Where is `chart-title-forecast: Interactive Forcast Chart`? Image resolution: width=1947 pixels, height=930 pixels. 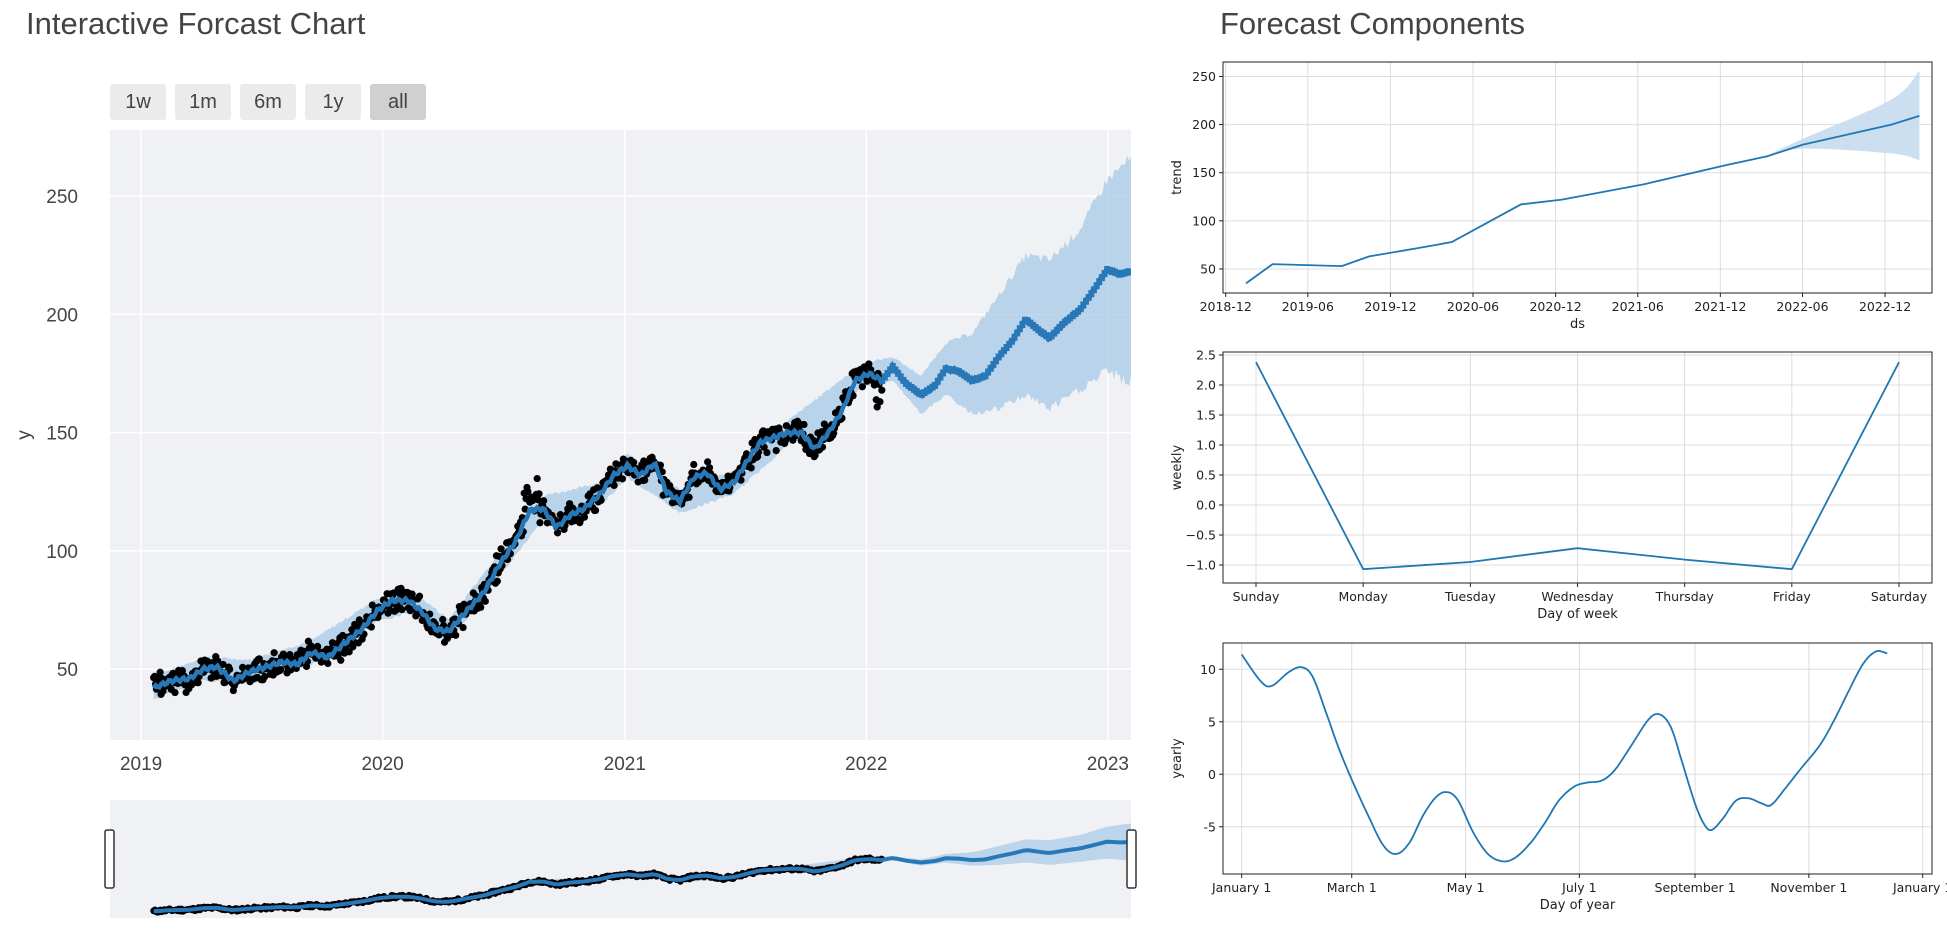 chart-title-forecast: Interactive Forcast Chart is located at coordinates (196, 23).